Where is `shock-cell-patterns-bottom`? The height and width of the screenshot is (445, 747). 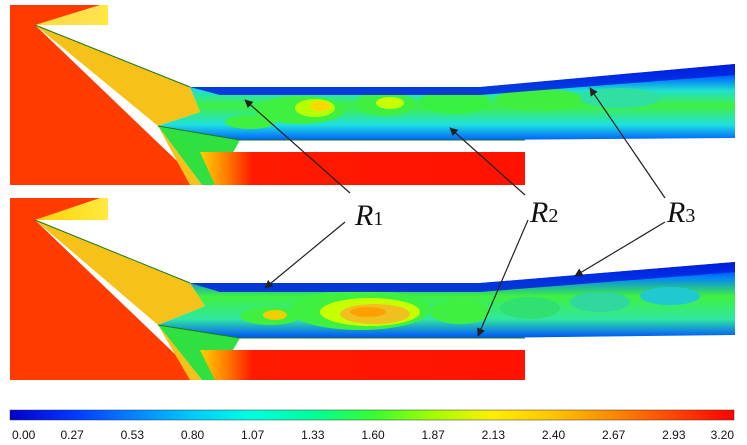
shock-cell-patterns-bottom is located at coordinates (470, 308).